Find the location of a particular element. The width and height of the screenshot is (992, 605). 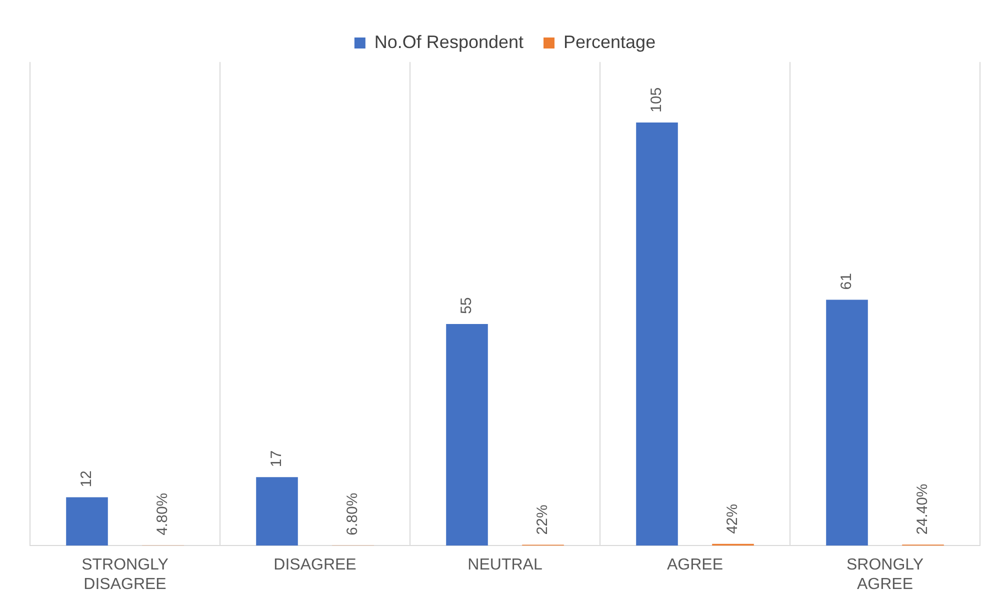

legend-label: Percentage is located at coordinates (610, 42).